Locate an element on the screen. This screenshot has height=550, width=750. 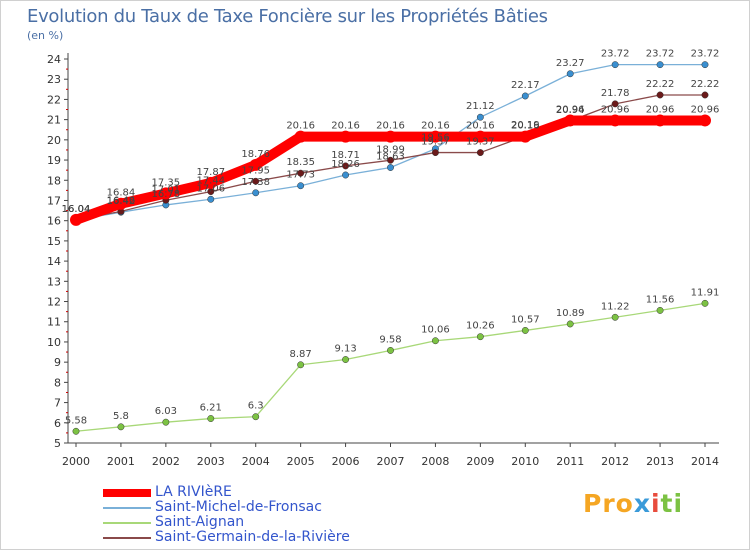
data-label: 11.56 is located at coordinates (660, 299).